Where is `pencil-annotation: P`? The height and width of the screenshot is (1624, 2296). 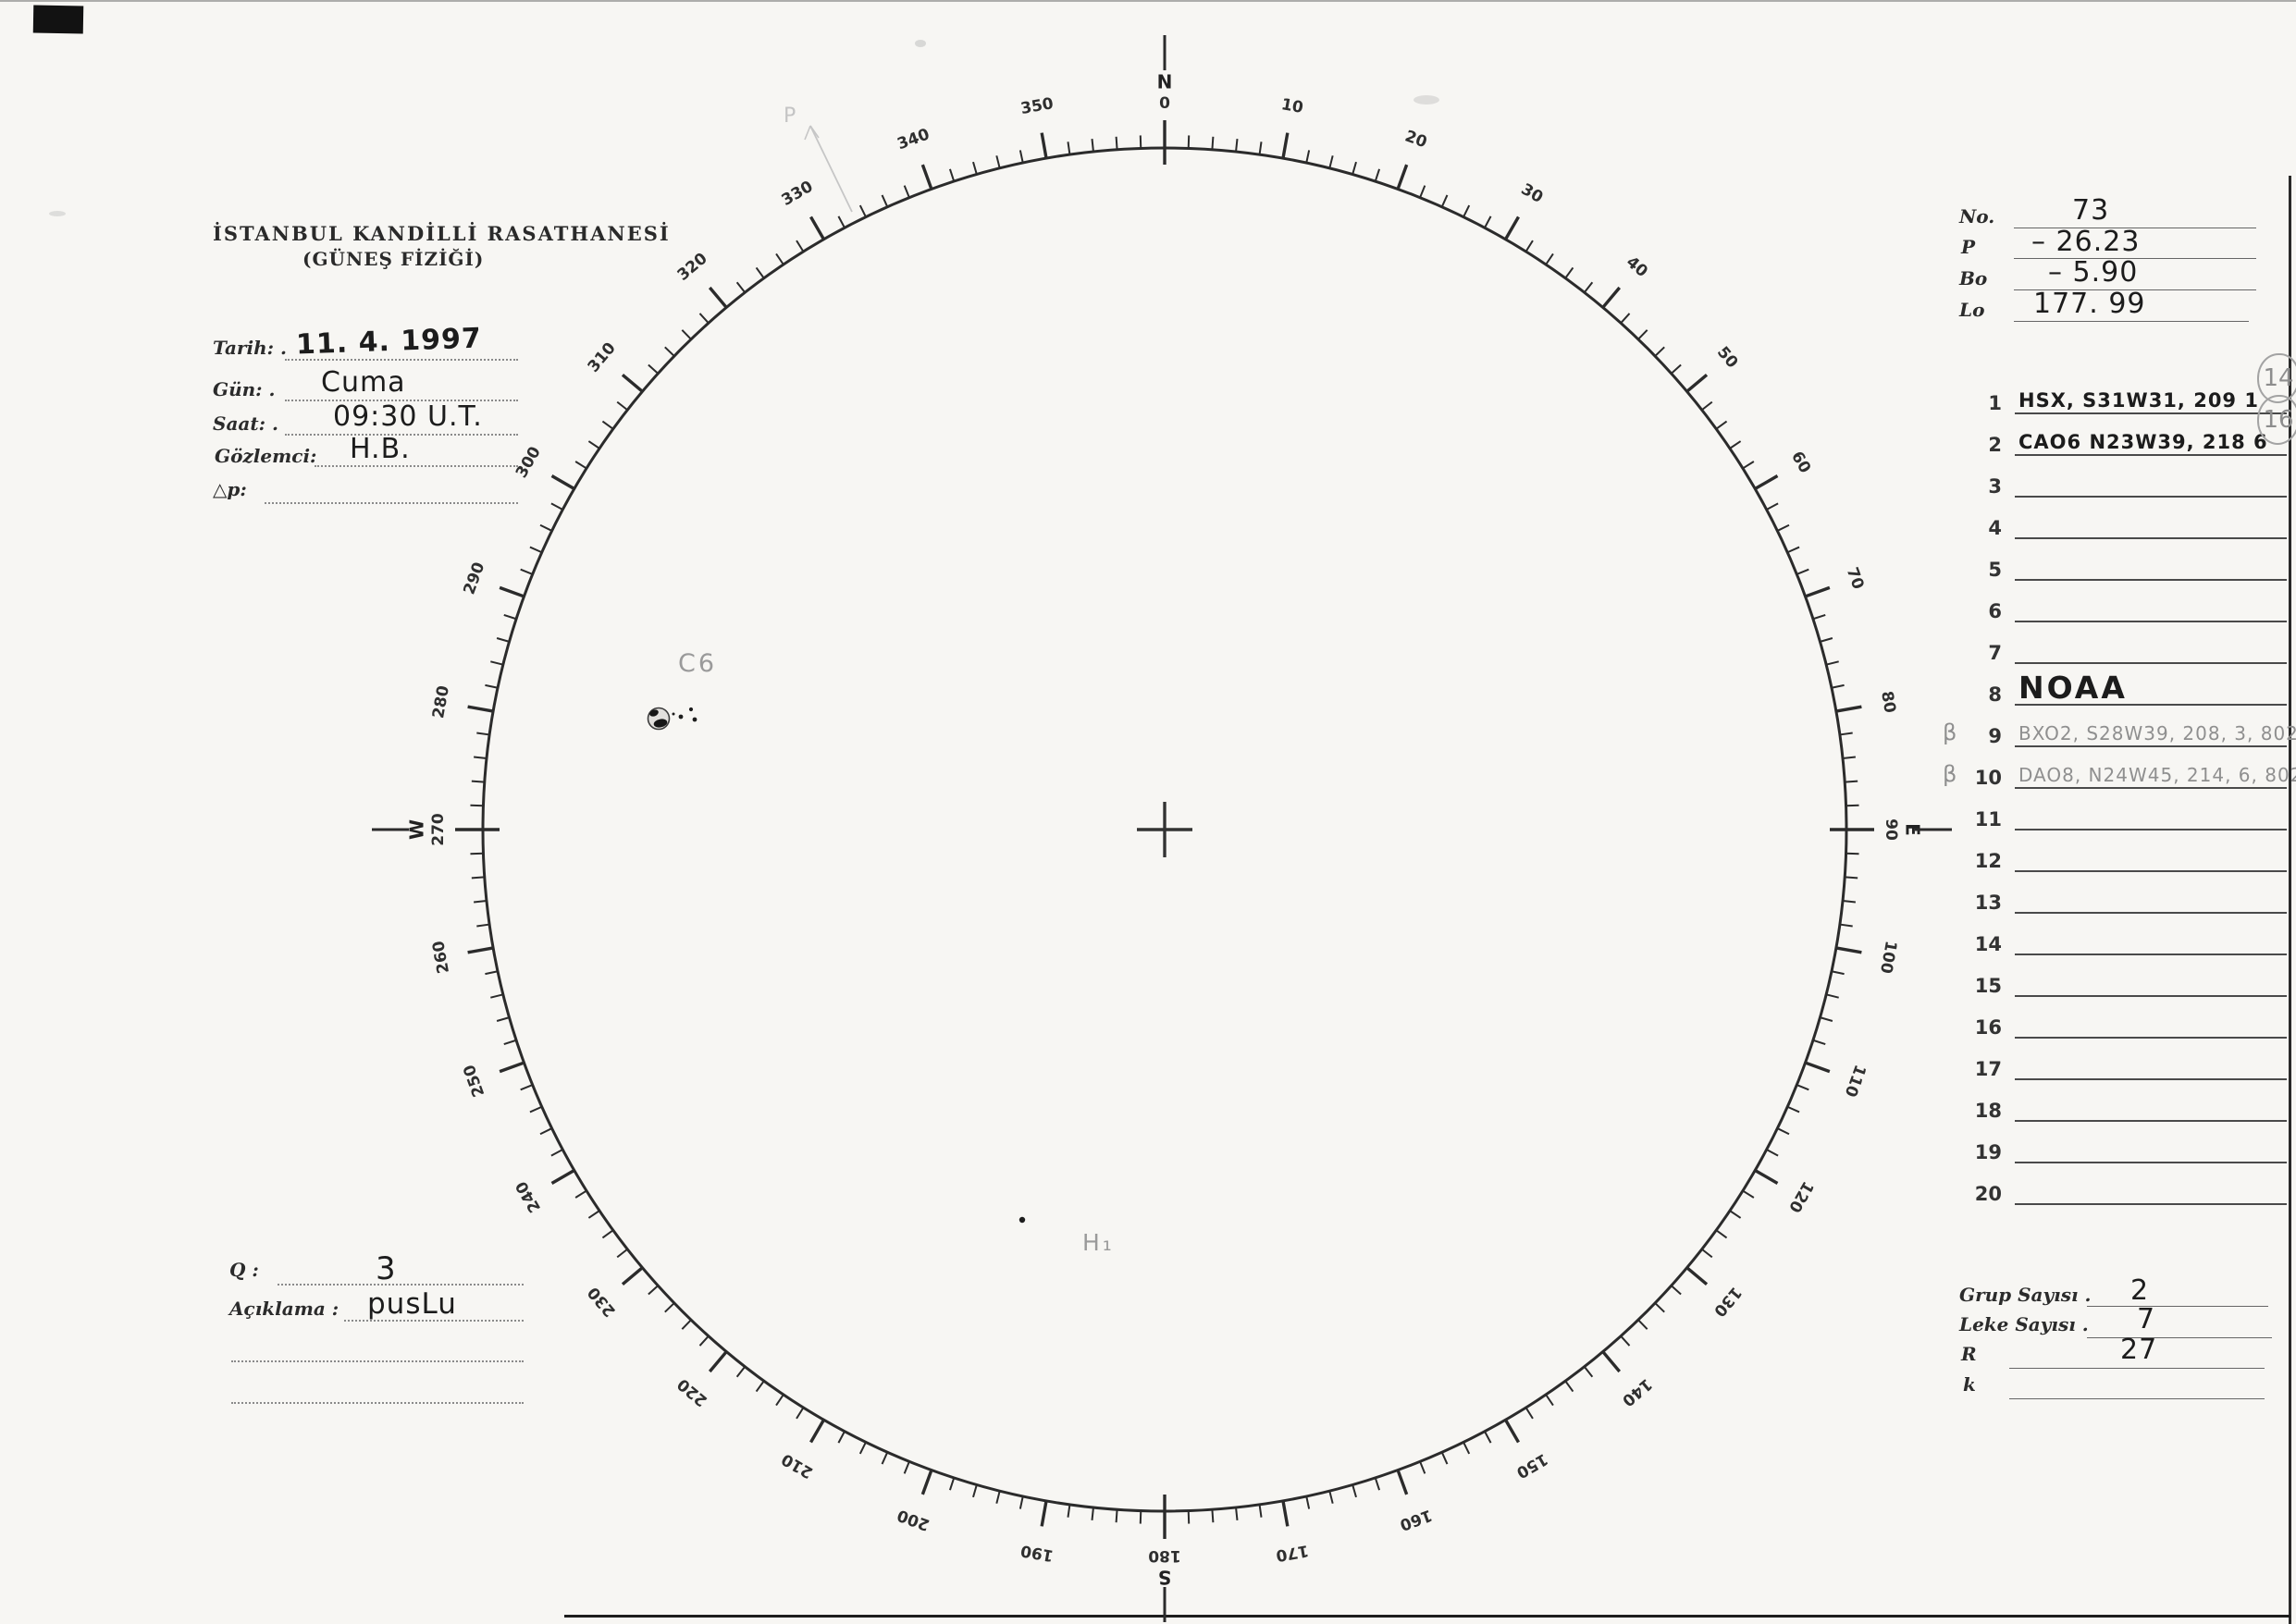
pencil-annotation: P is located at coordinates (791, 116).